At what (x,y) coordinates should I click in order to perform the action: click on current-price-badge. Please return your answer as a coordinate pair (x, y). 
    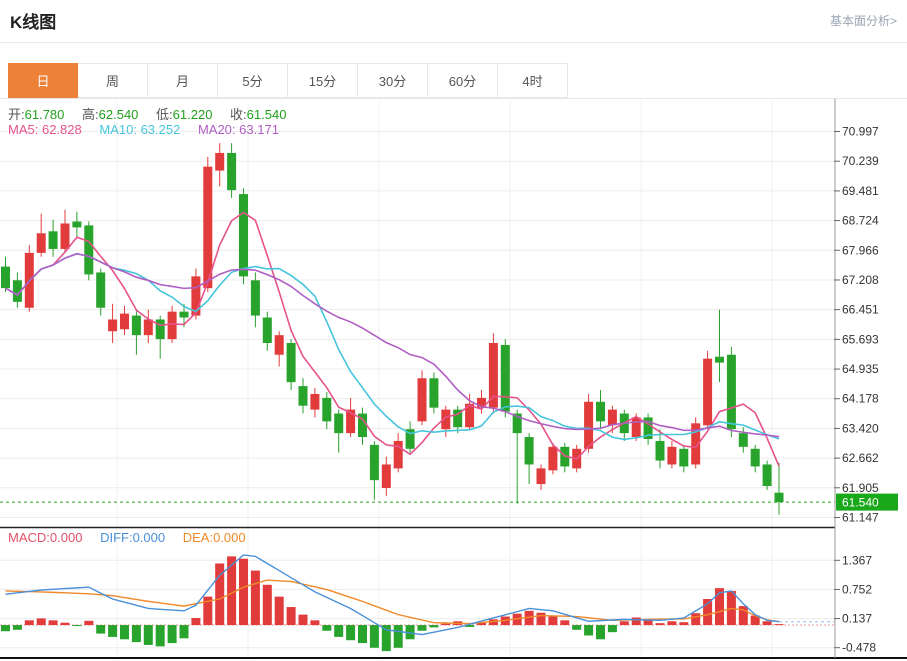
    Looking at the image, I should click on (867, 502).